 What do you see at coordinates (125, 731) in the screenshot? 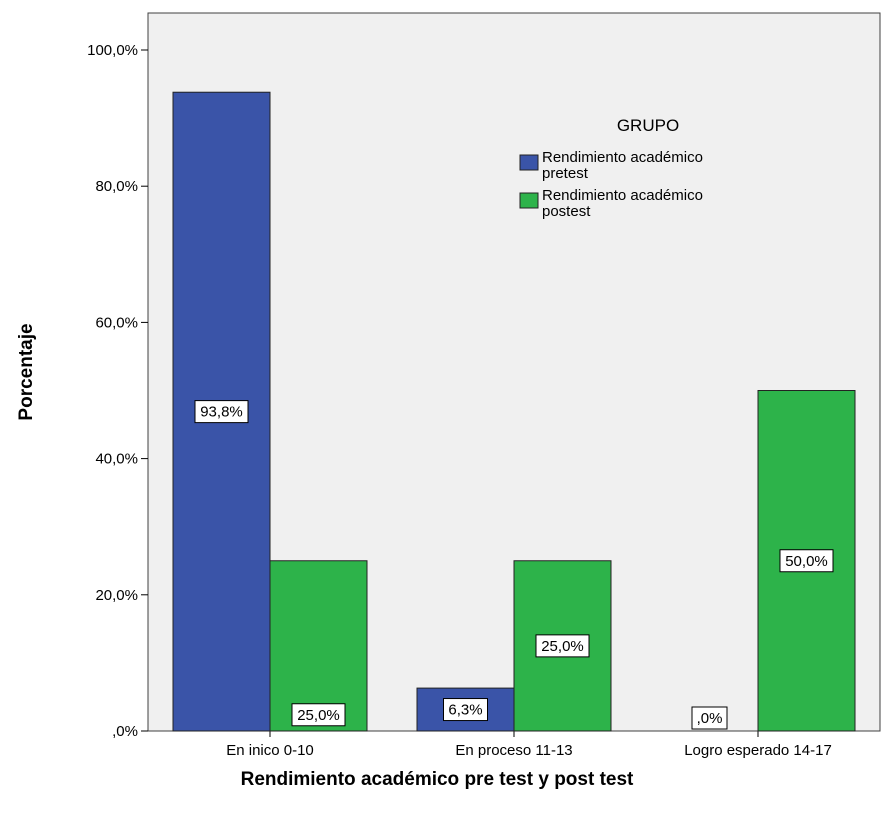
I see `y-tick-label: ,0%` at bounding box center [125, 731].